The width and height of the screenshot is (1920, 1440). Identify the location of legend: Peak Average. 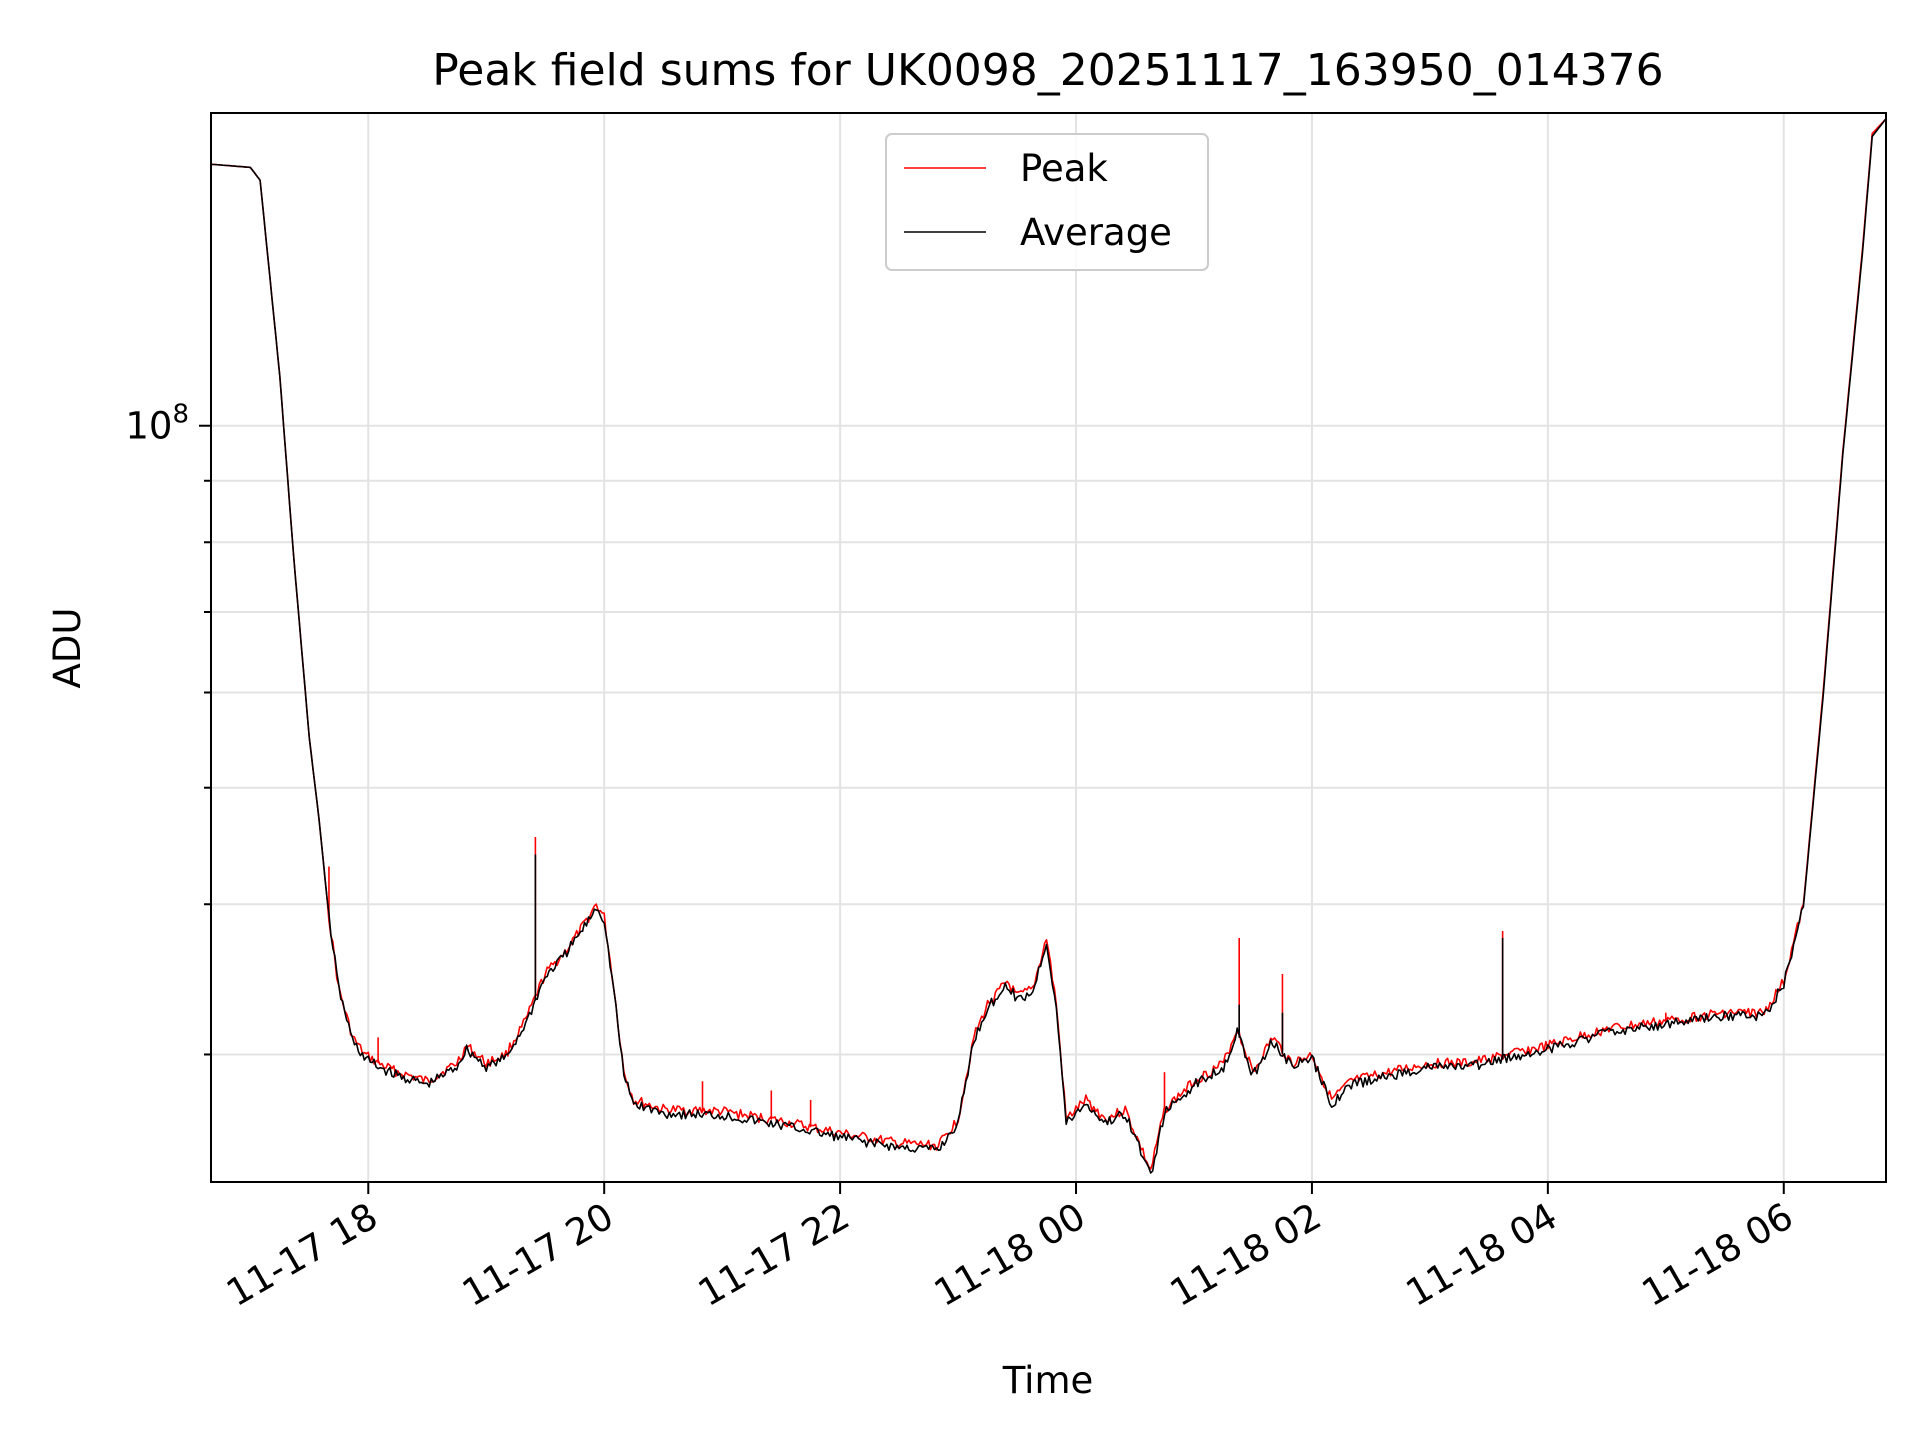
(1047, 202).